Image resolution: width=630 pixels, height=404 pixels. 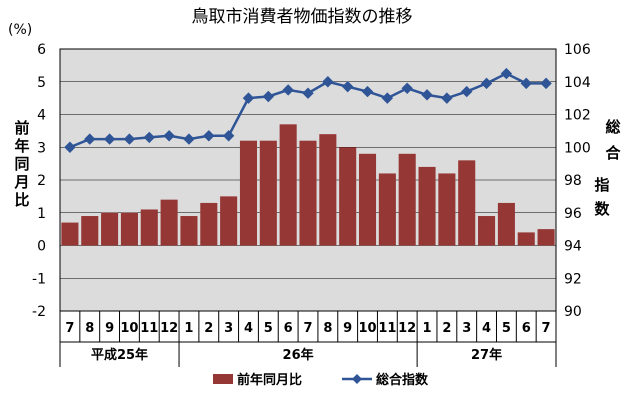 What do you see at coordinates (41, 83) in the screenshot?
I see `left-tick-label: 5` at bounding box center [41, 83].